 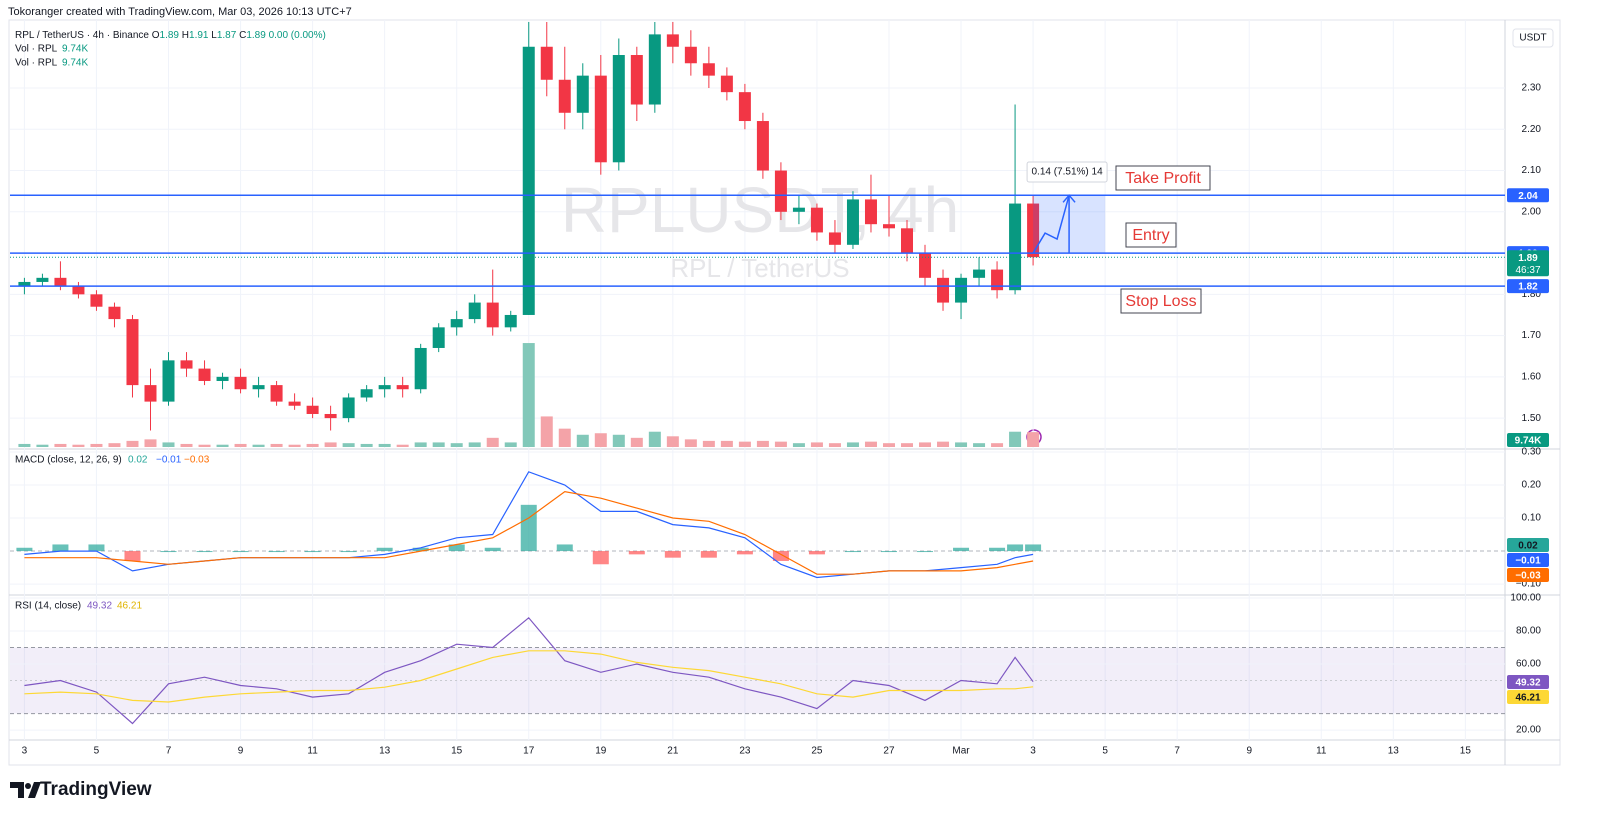 I want to click on x-tick-label: 27, so click(x=889, y=751).